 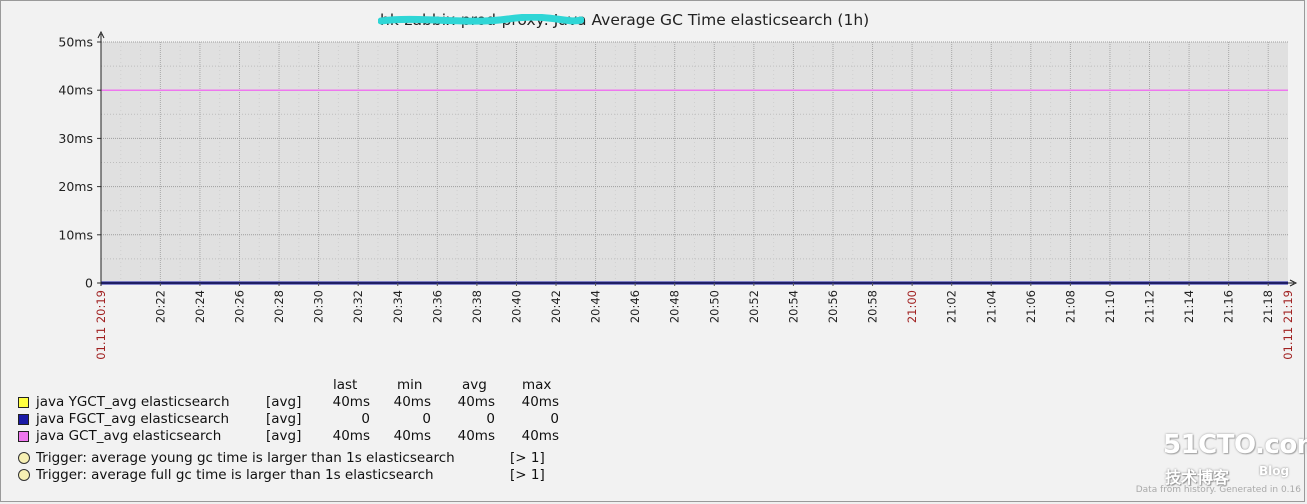 What do you see at coordinates (160, 306) in the screenshot?
I see `x-tick-label: 20:22` at bounding box center [160, 306].